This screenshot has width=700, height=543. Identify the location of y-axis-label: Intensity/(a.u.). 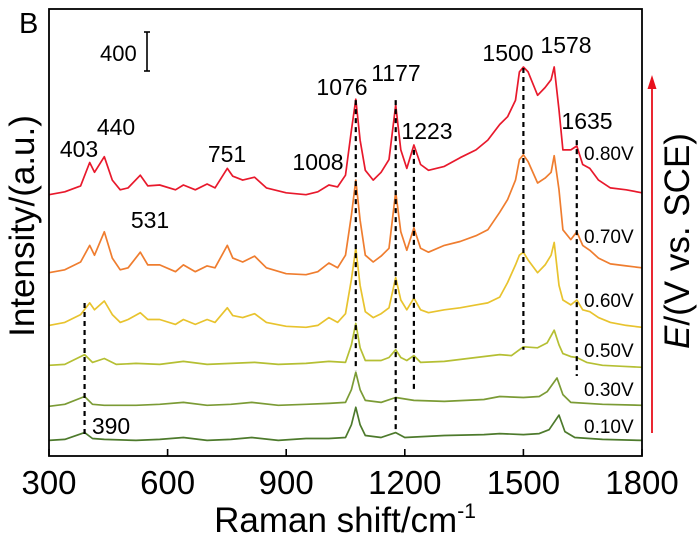
(22, 226).